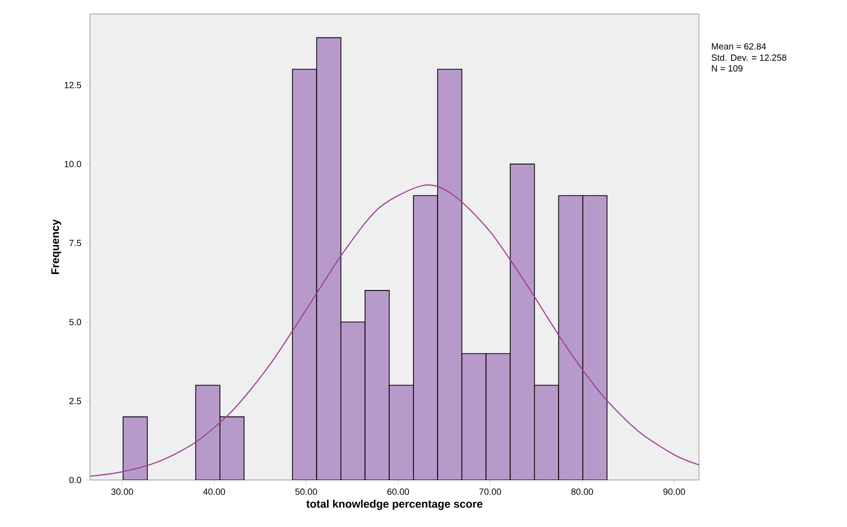 This screenshot has width=847, height=527. I want to click on y-tick-label: 10.0, so click(73, 164).